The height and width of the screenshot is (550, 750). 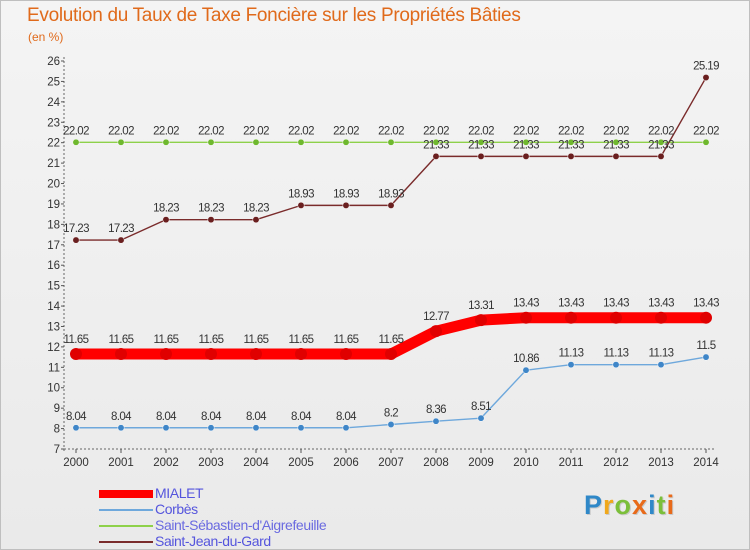 What do you see at coordinates (391, 413) in the screenshot?
I see `data-label-corbes: 8.2` at bounding box center [391, 413].